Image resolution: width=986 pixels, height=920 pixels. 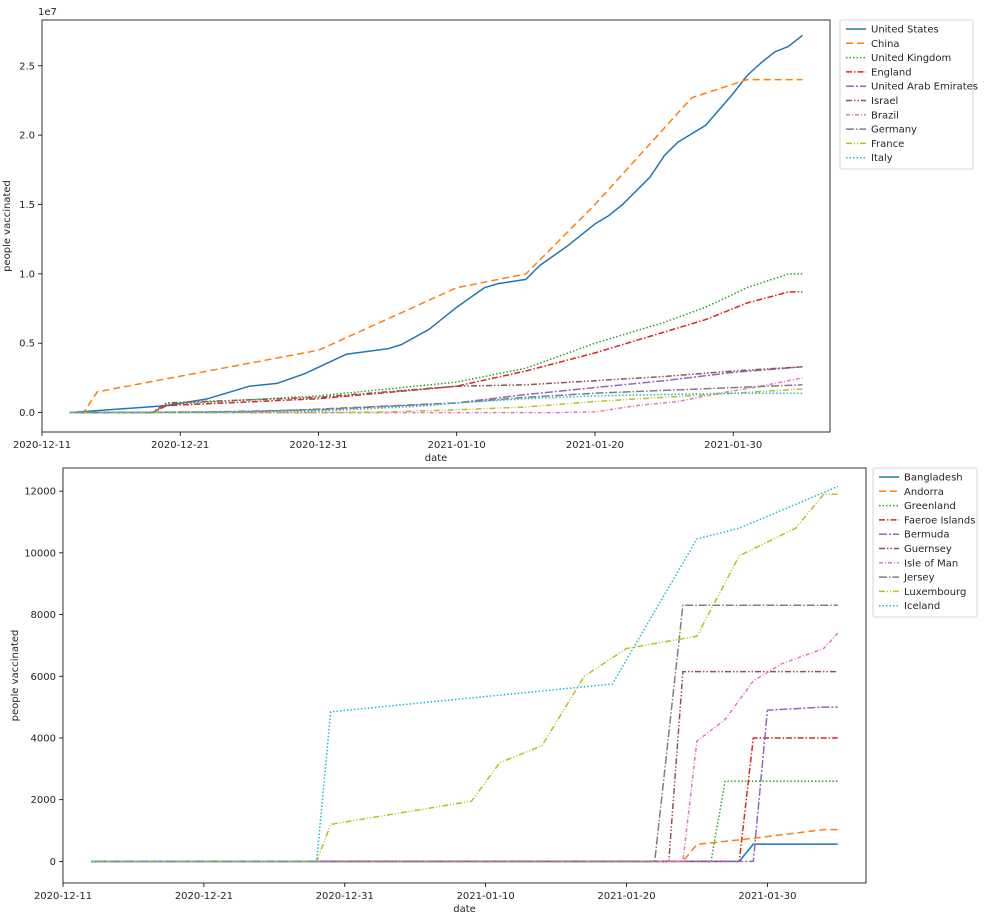 I want to click on series-line-germany, so click(x=436, y=399).